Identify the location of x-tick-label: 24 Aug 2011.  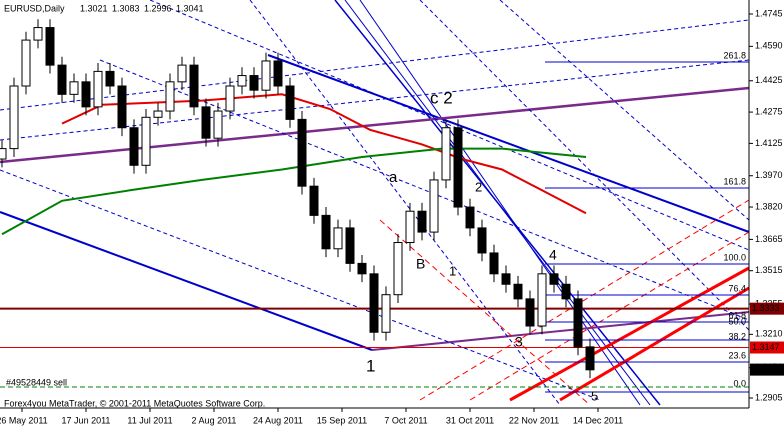
(278, 420).